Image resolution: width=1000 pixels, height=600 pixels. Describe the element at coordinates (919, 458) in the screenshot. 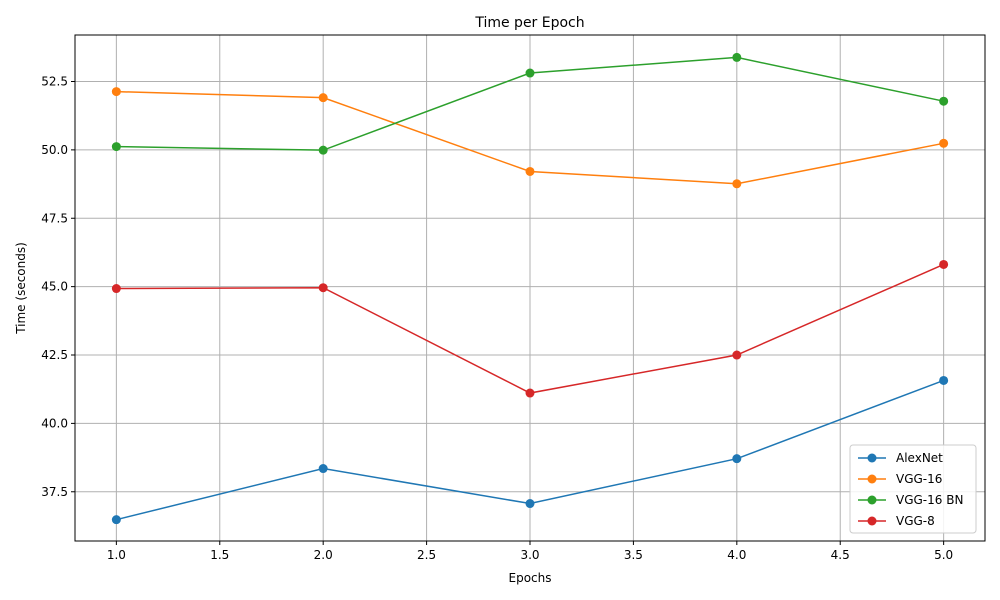

I see `legend-label: AlexNet` at that location.